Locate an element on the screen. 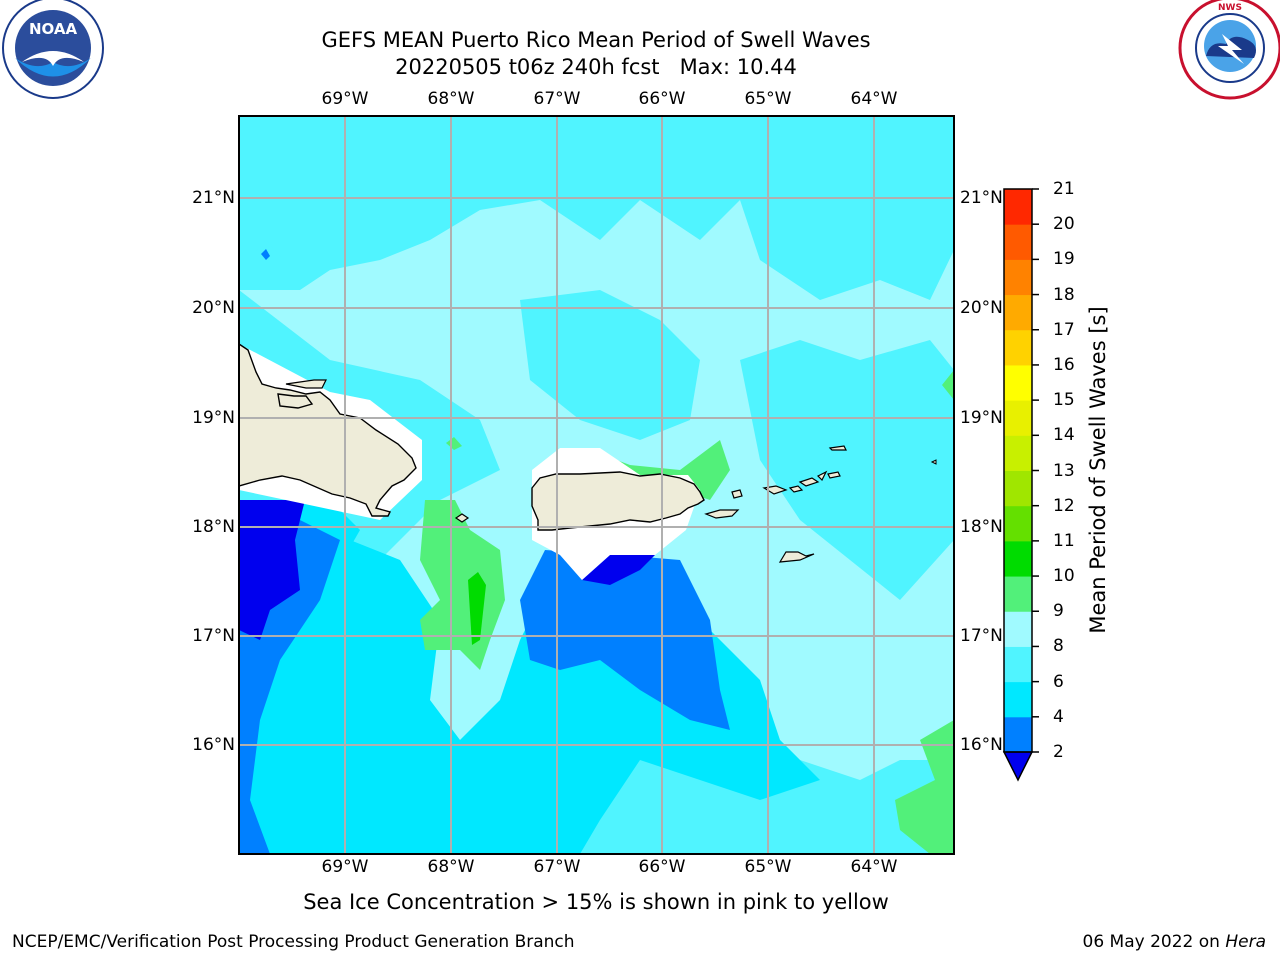 The image size is (1280, 960). colorbar-extend-arrow is located at coordinates (1018, 766).